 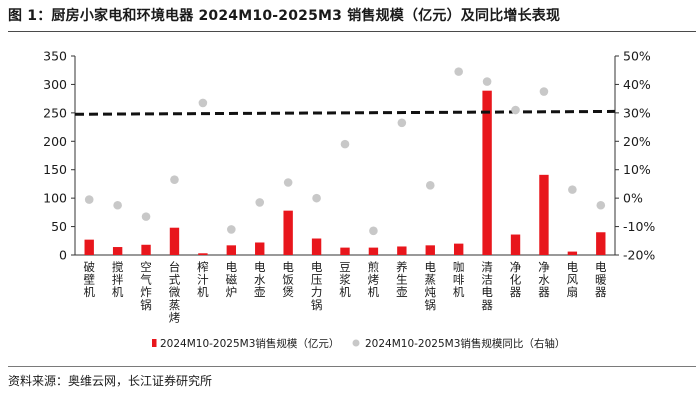 I want to click on category-label: 净水器, so click(x=544, y=279).